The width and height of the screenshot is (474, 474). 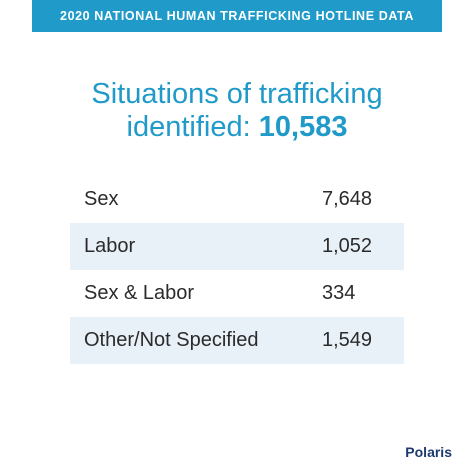 I want to click on headline-total: 10,583, so click(x=303, y=127).